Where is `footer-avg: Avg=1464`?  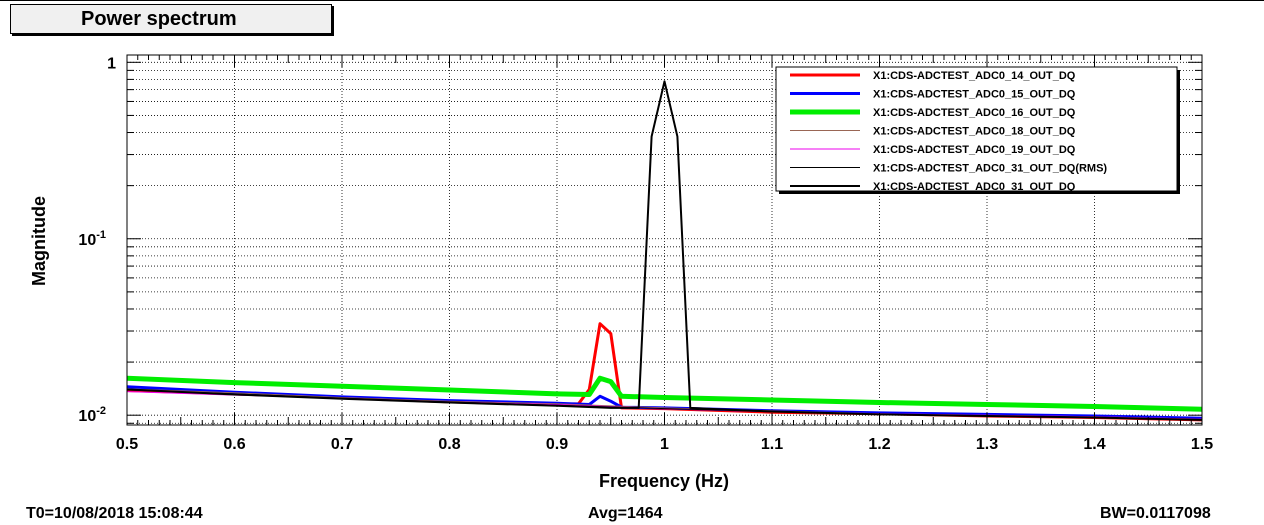 footer-avg: Avg=1464 is located at coordinates (625, 513).